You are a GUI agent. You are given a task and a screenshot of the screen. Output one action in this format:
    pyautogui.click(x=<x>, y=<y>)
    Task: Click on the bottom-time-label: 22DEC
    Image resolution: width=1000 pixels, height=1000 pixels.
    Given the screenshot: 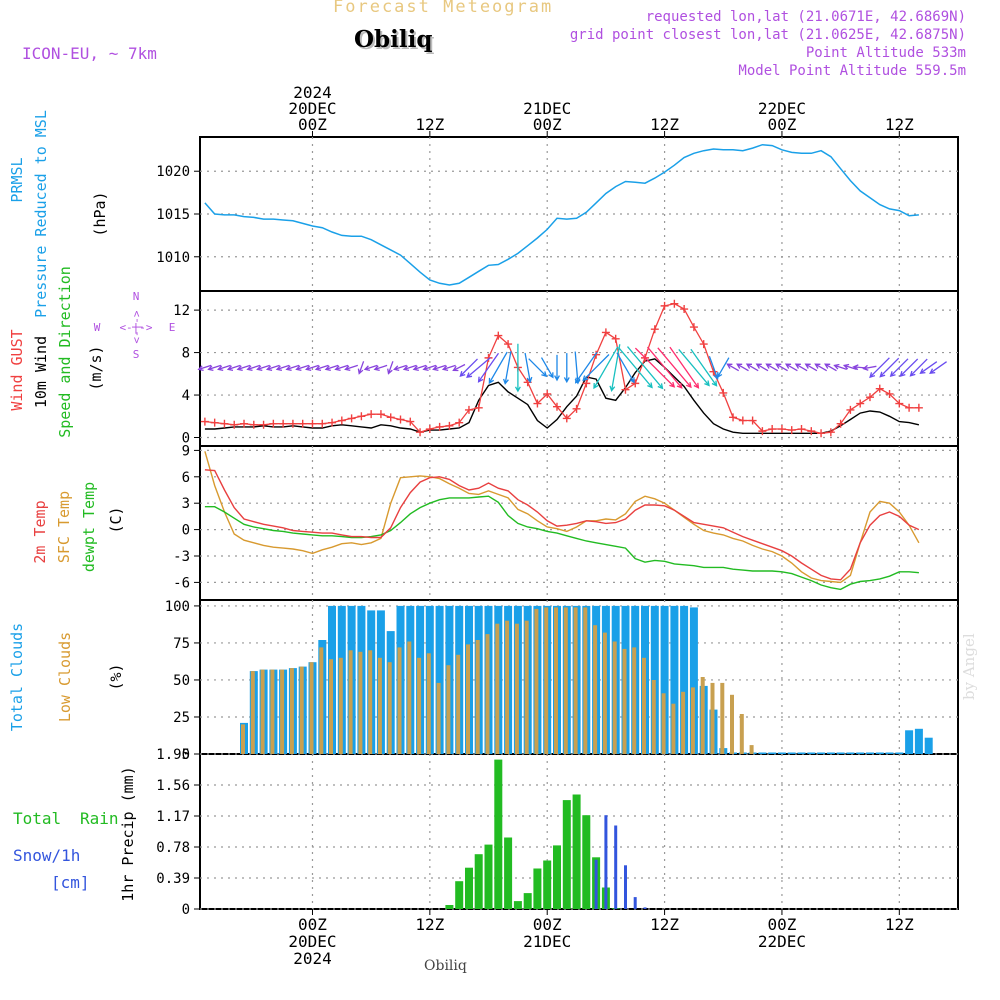 What is the action you would take?
    pyautogui.click(x=782, y=941)
    